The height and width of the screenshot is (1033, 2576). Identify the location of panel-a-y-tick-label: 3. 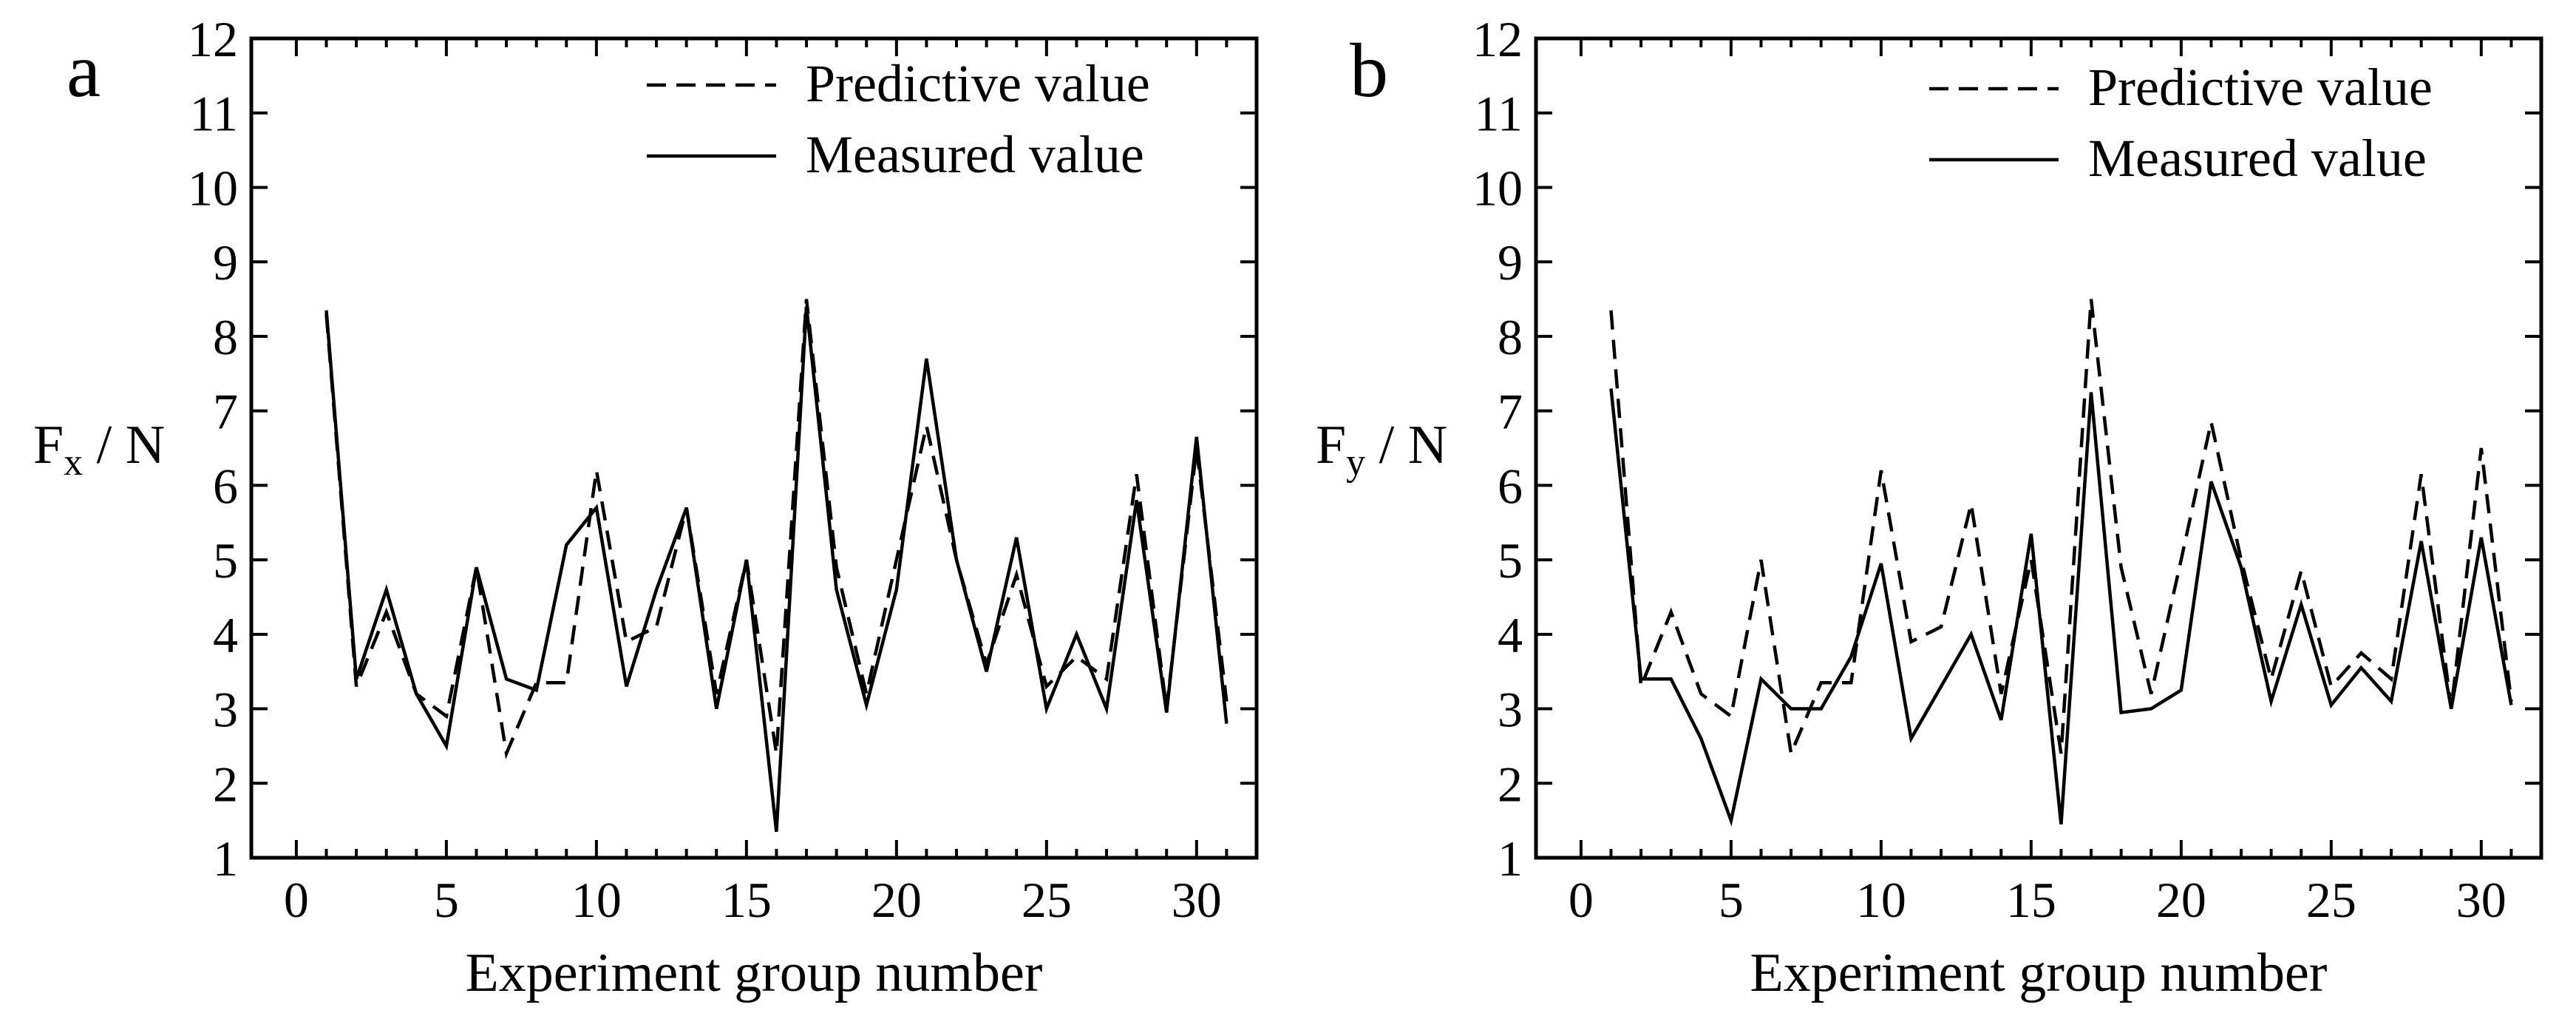
(225, 710).